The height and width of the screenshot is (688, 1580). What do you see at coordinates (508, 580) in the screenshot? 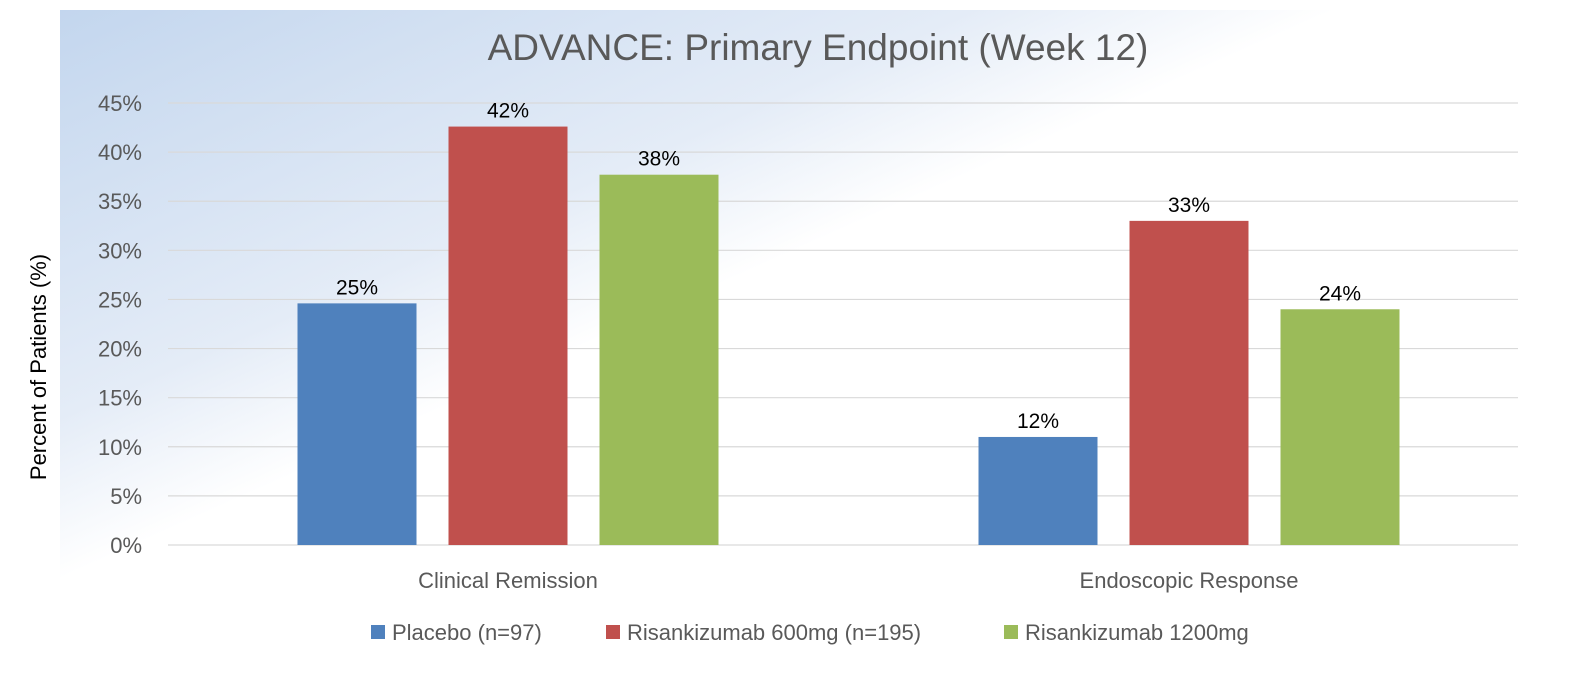
I see `x-category-label: Clinical Remission` at bounding box center [508, 580].